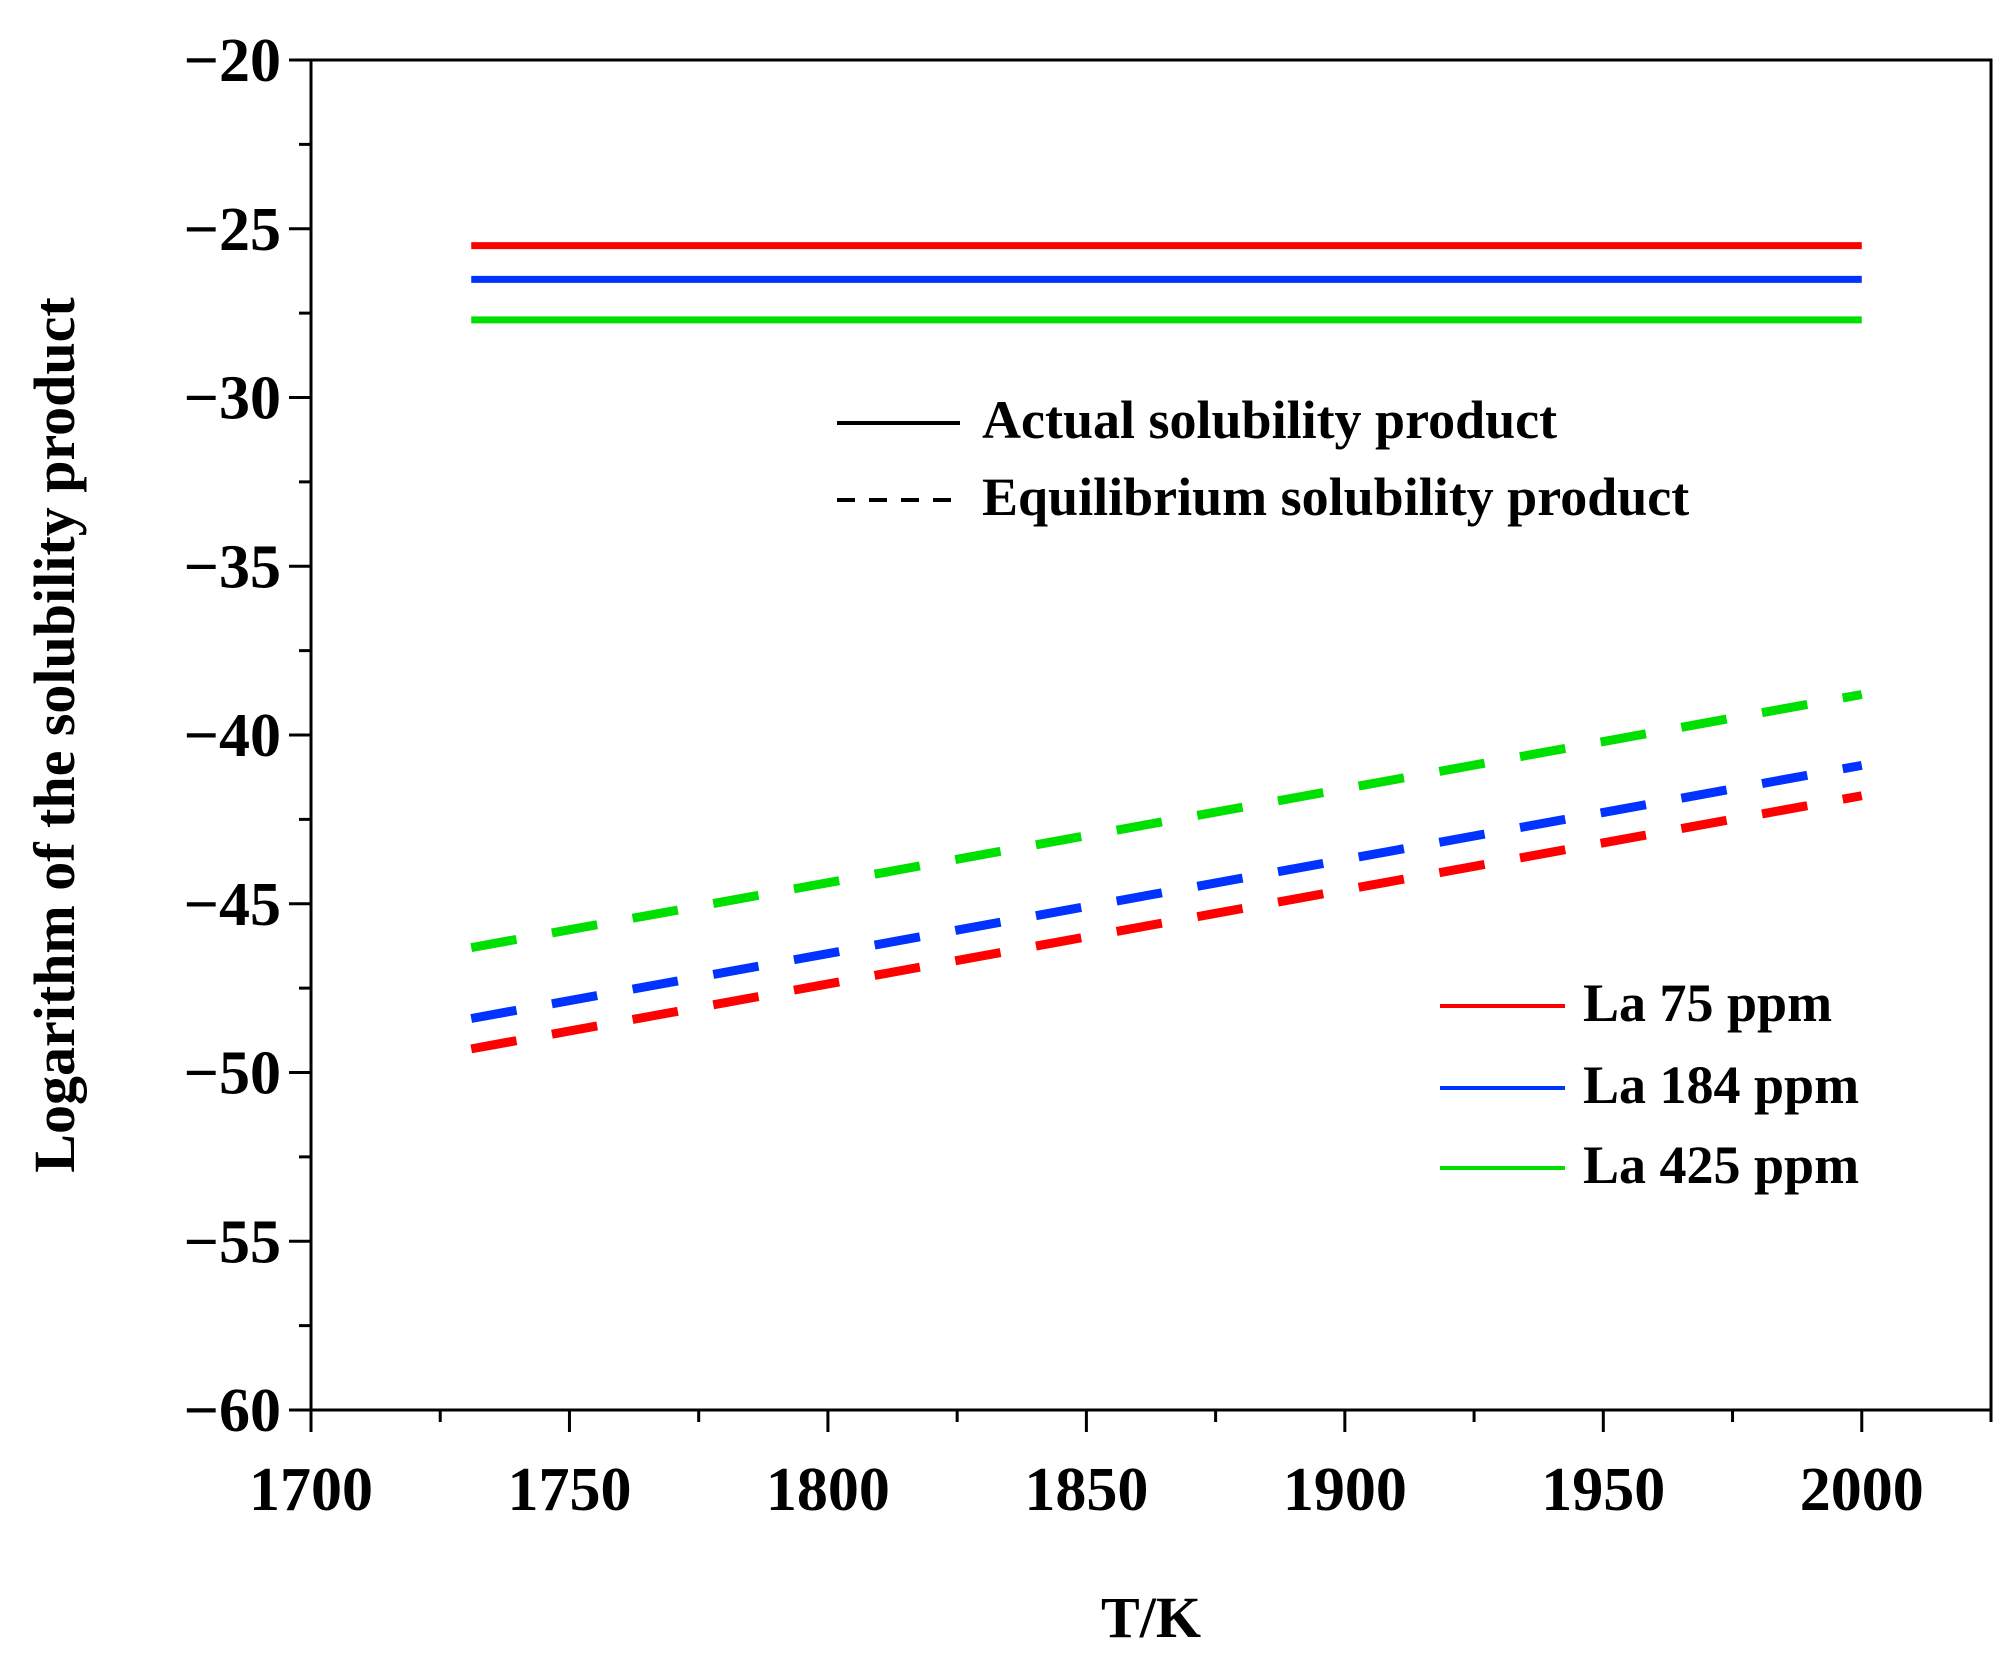 The image size is (2009, 1659). I want to click on legend-series-label-184: La 184 ppm, so click(1721, 1085).